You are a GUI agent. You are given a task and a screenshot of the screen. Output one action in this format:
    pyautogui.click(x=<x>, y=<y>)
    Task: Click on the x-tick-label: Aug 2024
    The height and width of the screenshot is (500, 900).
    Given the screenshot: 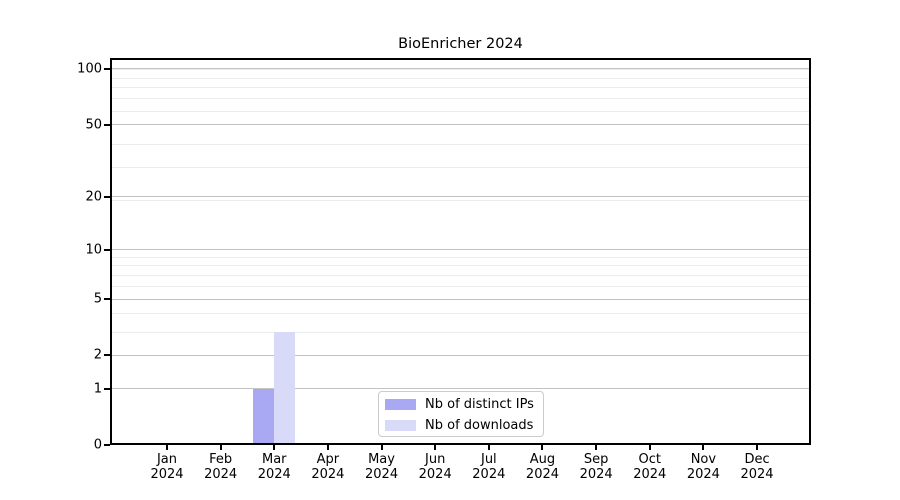 What is the action you would take?
    pyautogui.click(x=542, y=467)
    